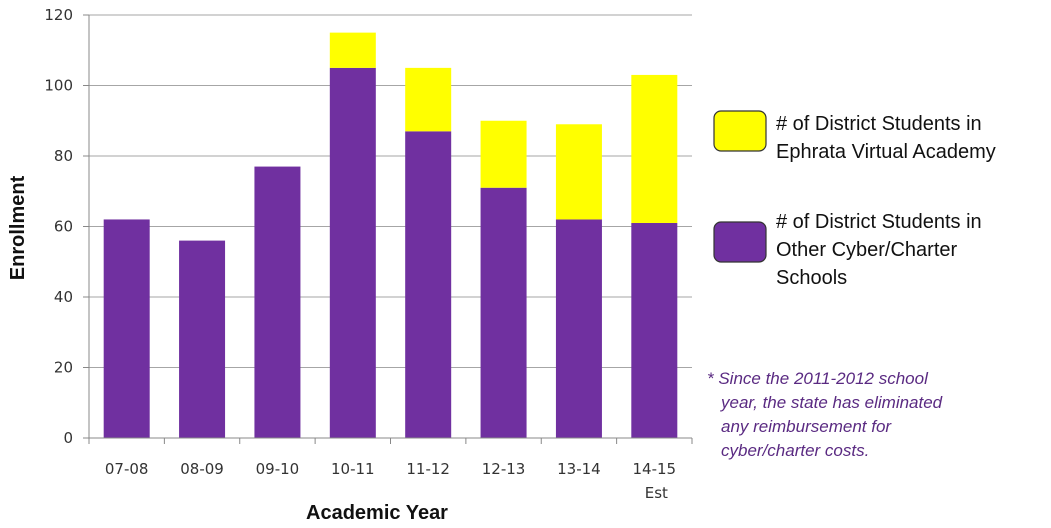  I want to click on footnote-line: year, the state has eliminated, so click(831, 402).